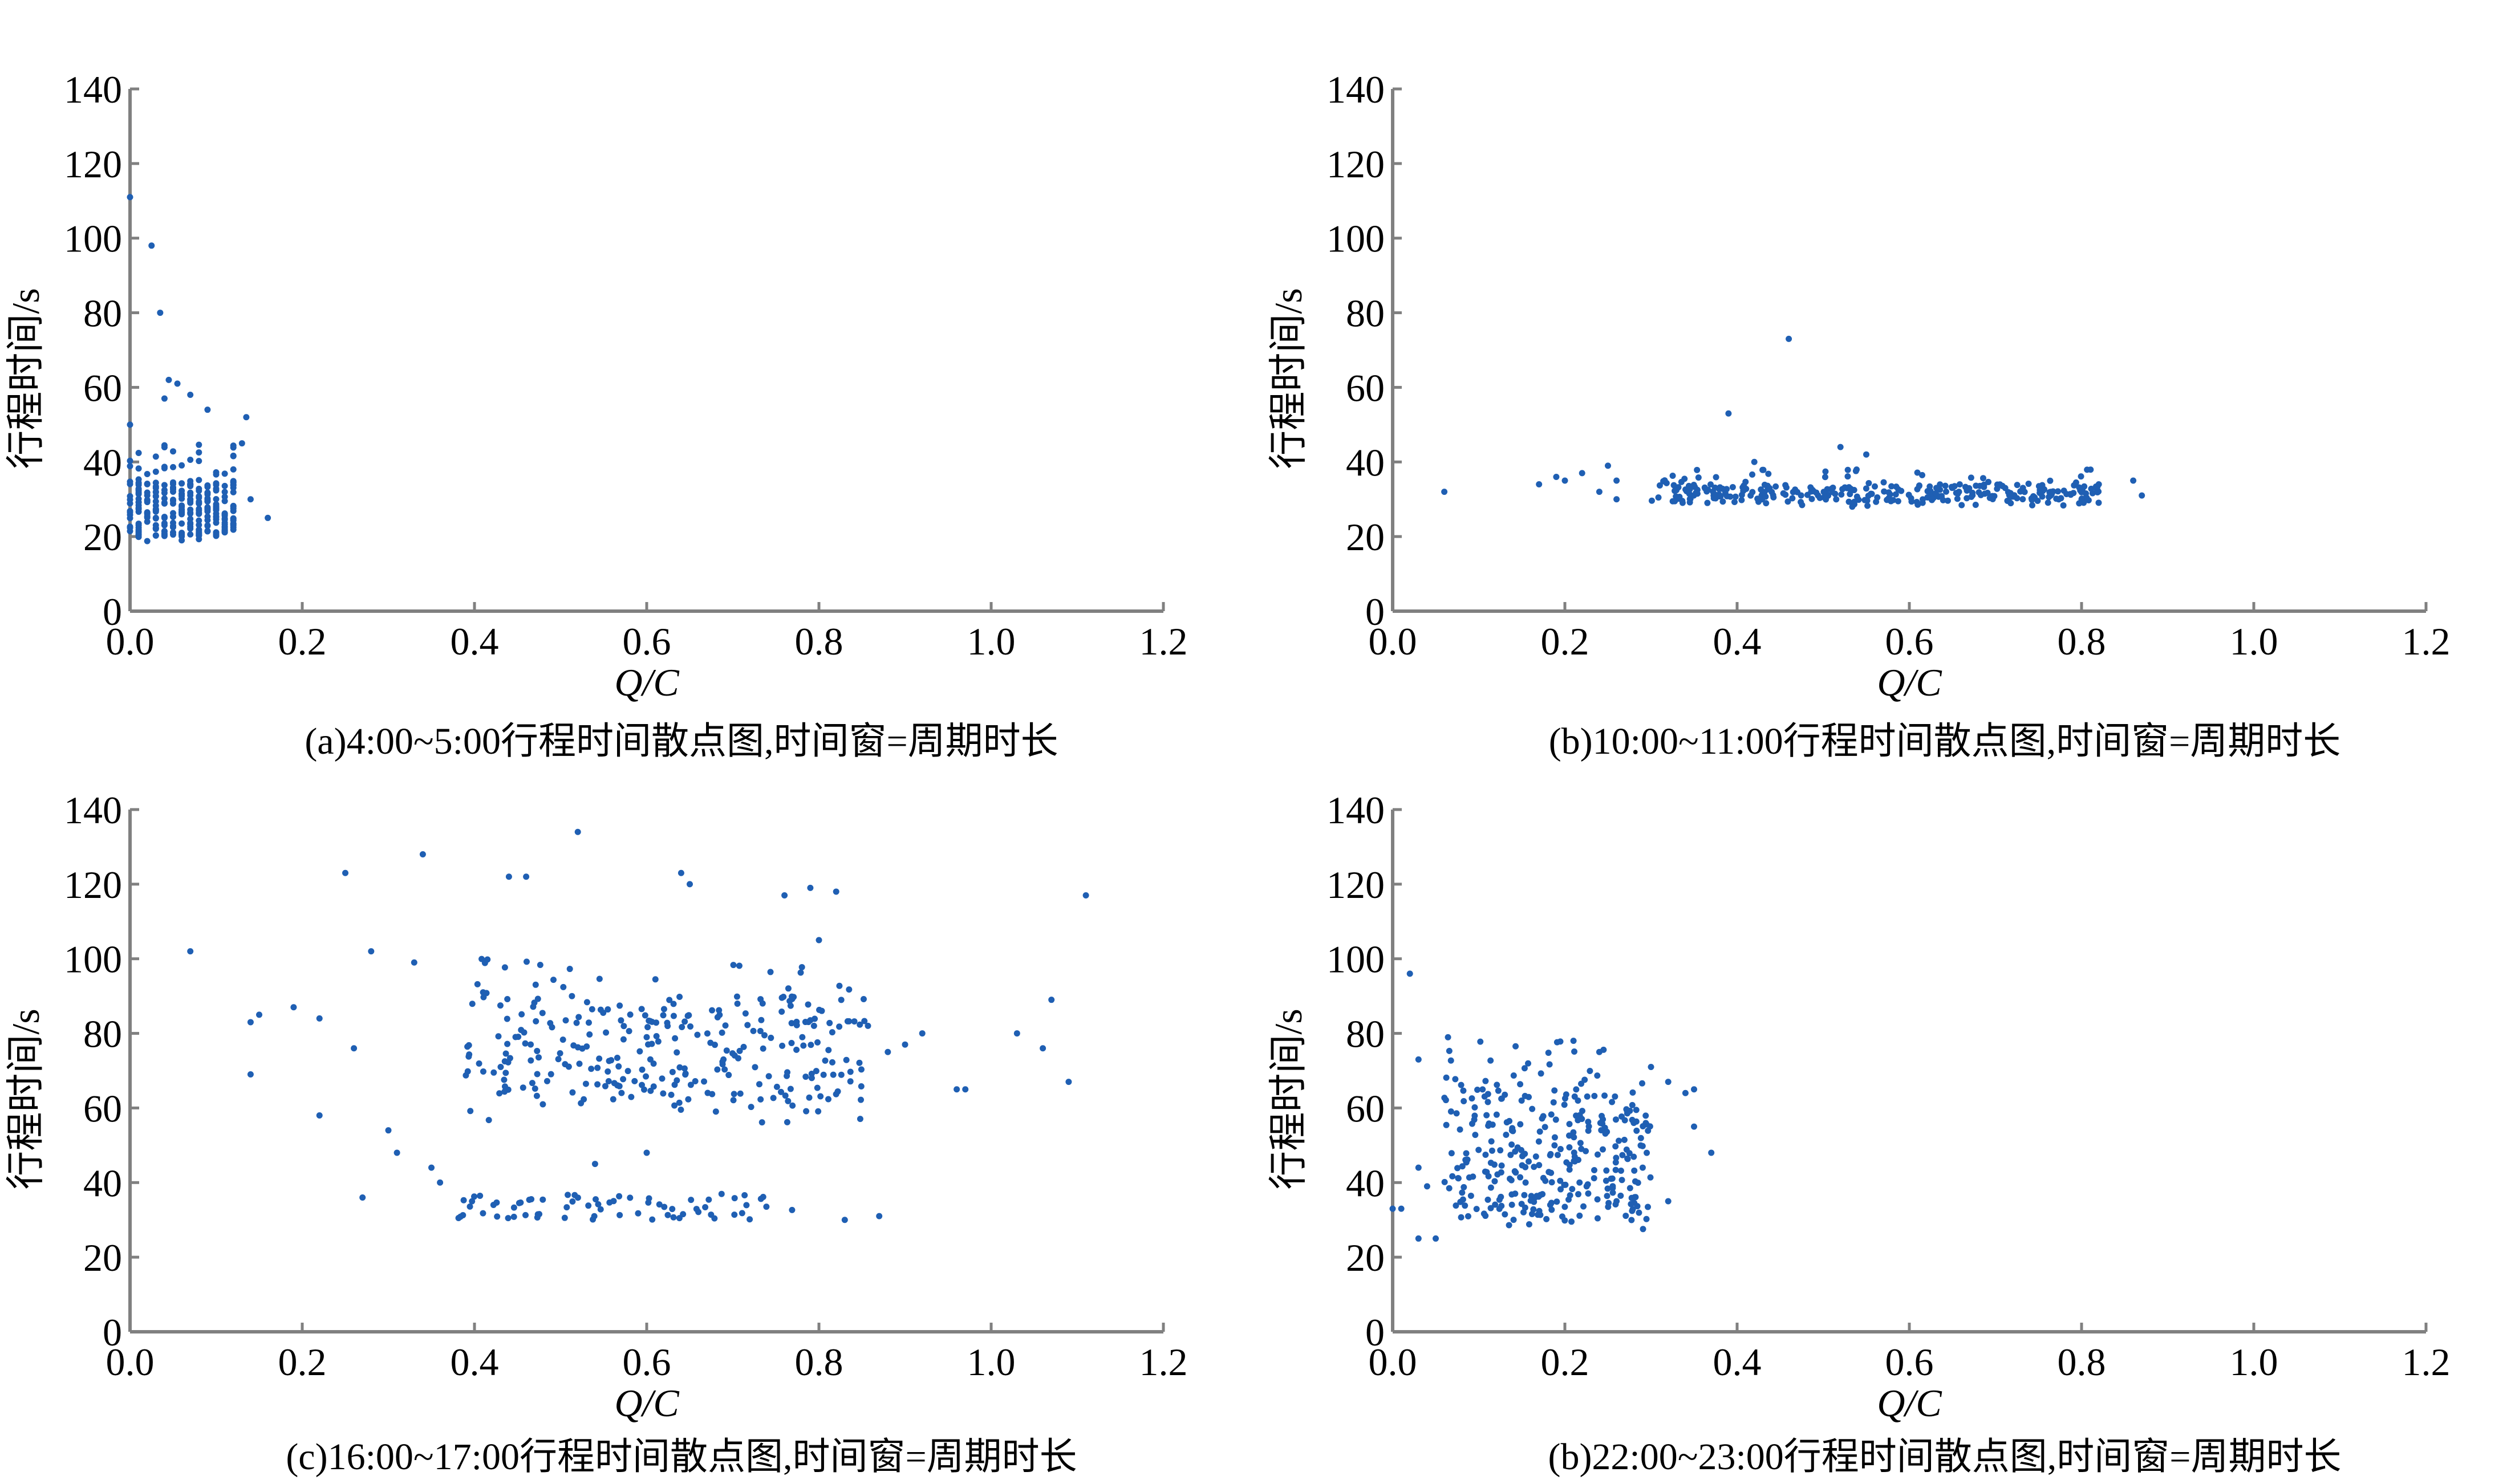  What do you see at coordinates (93, 239) in the screenshot?
I see `y-tick-label: 100` at bounding box center [93, 239].